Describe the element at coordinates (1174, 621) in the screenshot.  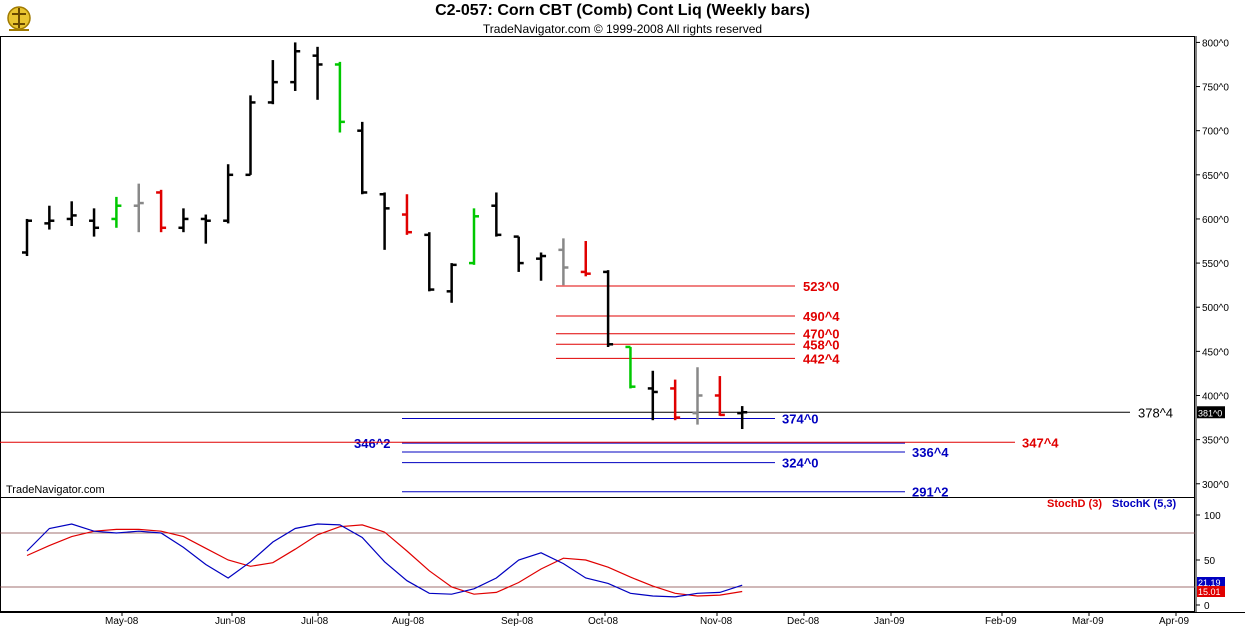
I see `x-tick-label: Apr-09` at that location.